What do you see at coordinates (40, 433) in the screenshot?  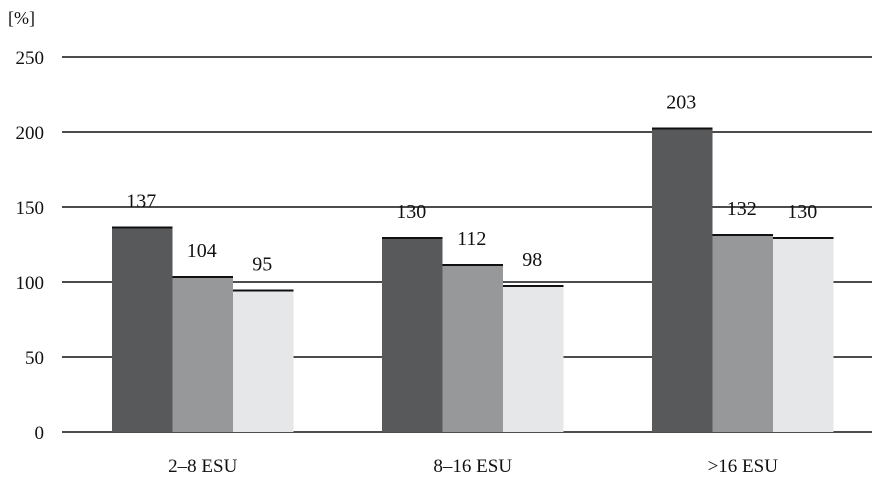 I see `y-tick-label: 0` at bounding box center [40, 433].